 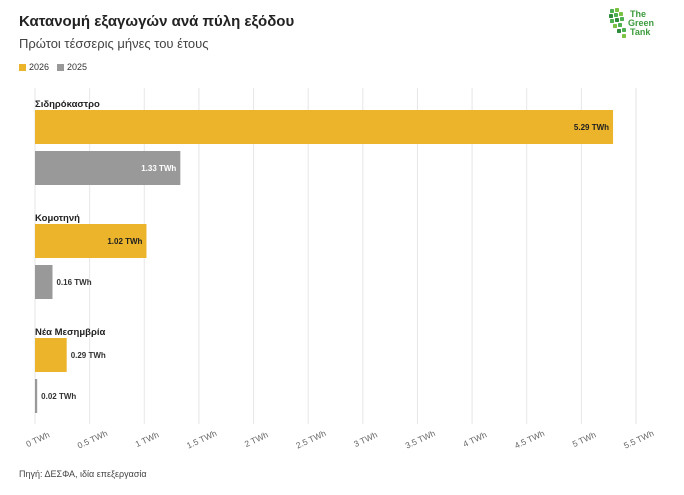 I want to click on bar-value-label: 1.33 TWh, so click(x=158, y=168).